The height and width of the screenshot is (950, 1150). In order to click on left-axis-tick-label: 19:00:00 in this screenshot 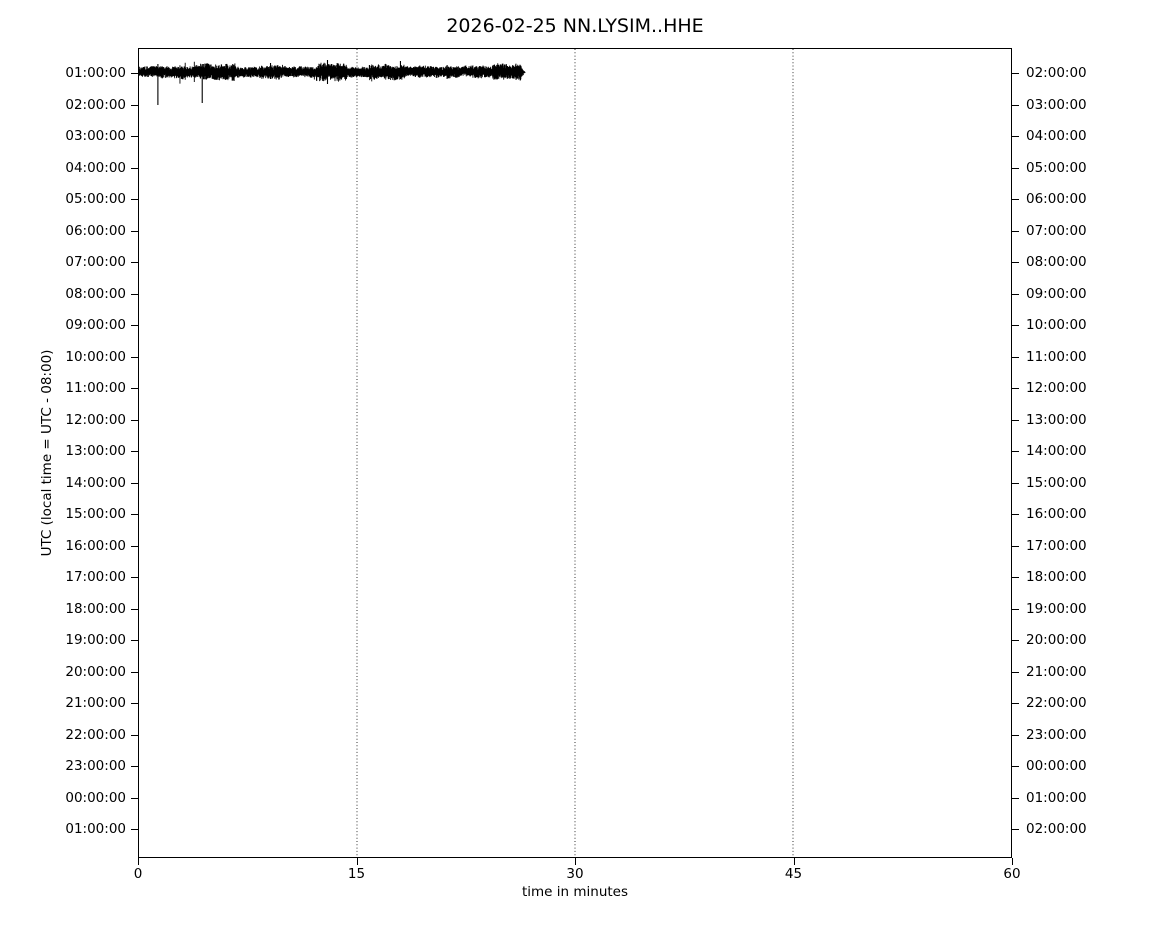, I will do `click(95, 640)`.